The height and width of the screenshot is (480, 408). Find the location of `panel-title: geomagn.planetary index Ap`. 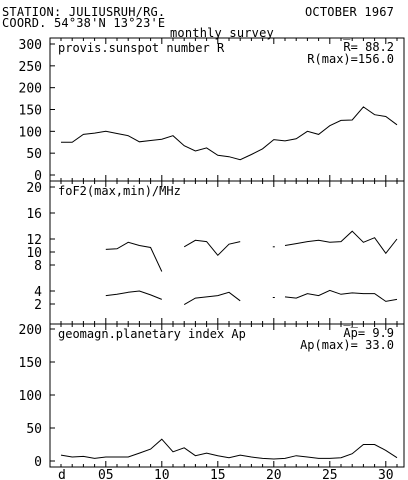

panel-title: geomagn.planetary index Ap is located at coordinates (152, 334).